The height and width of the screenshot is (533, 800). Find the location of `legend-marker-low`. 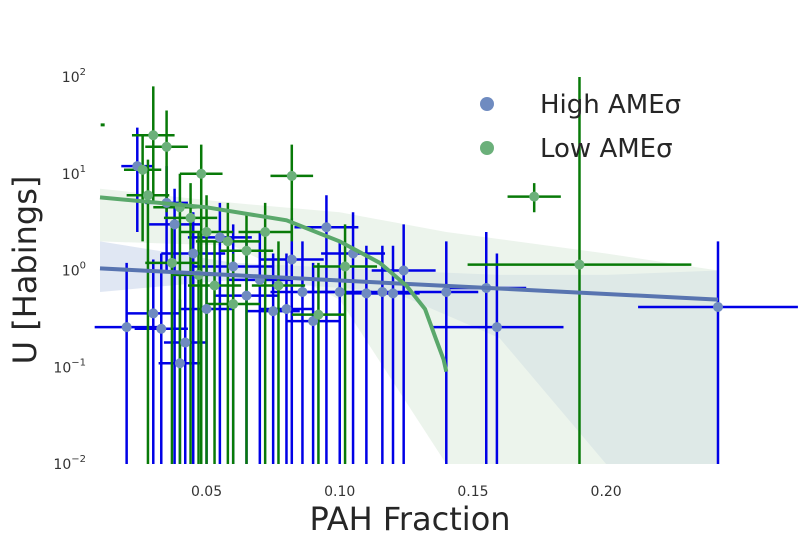

legend-marker-low is located at coordinates (487, 148).